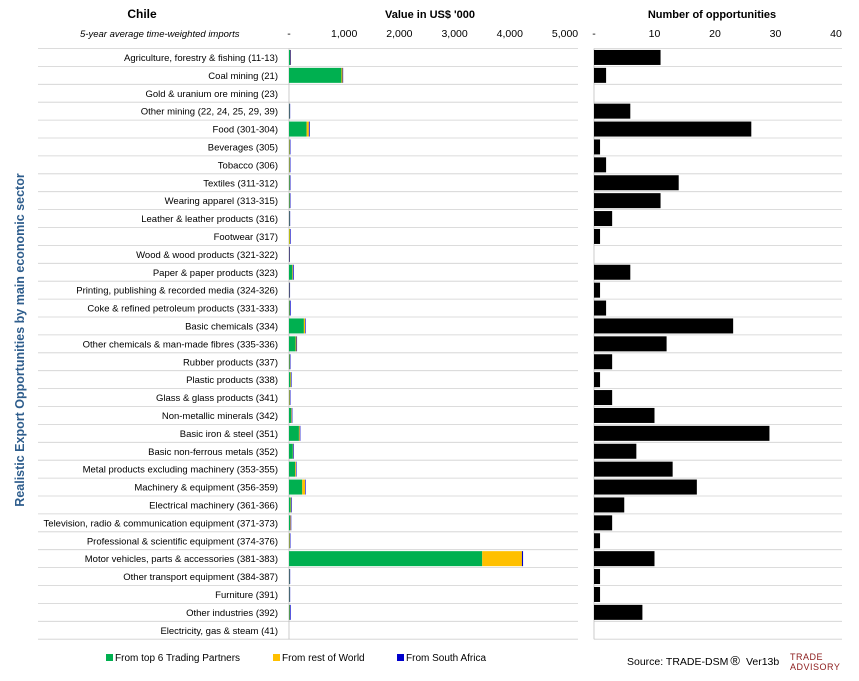 Image resolution: width=859 pixels, height=681 pixels. I want to click on category-label: Textiles (311-312), so click(240, 183).